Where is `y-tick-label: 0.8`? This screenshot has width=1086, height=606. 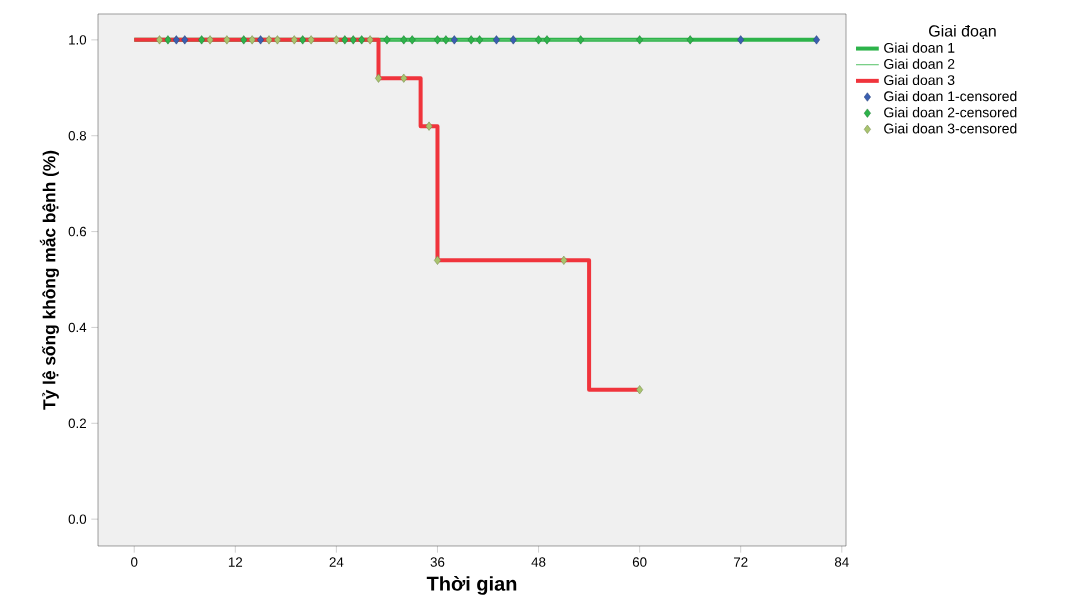 y-tick-label: 0.8 is located at coordinates (77, 136).